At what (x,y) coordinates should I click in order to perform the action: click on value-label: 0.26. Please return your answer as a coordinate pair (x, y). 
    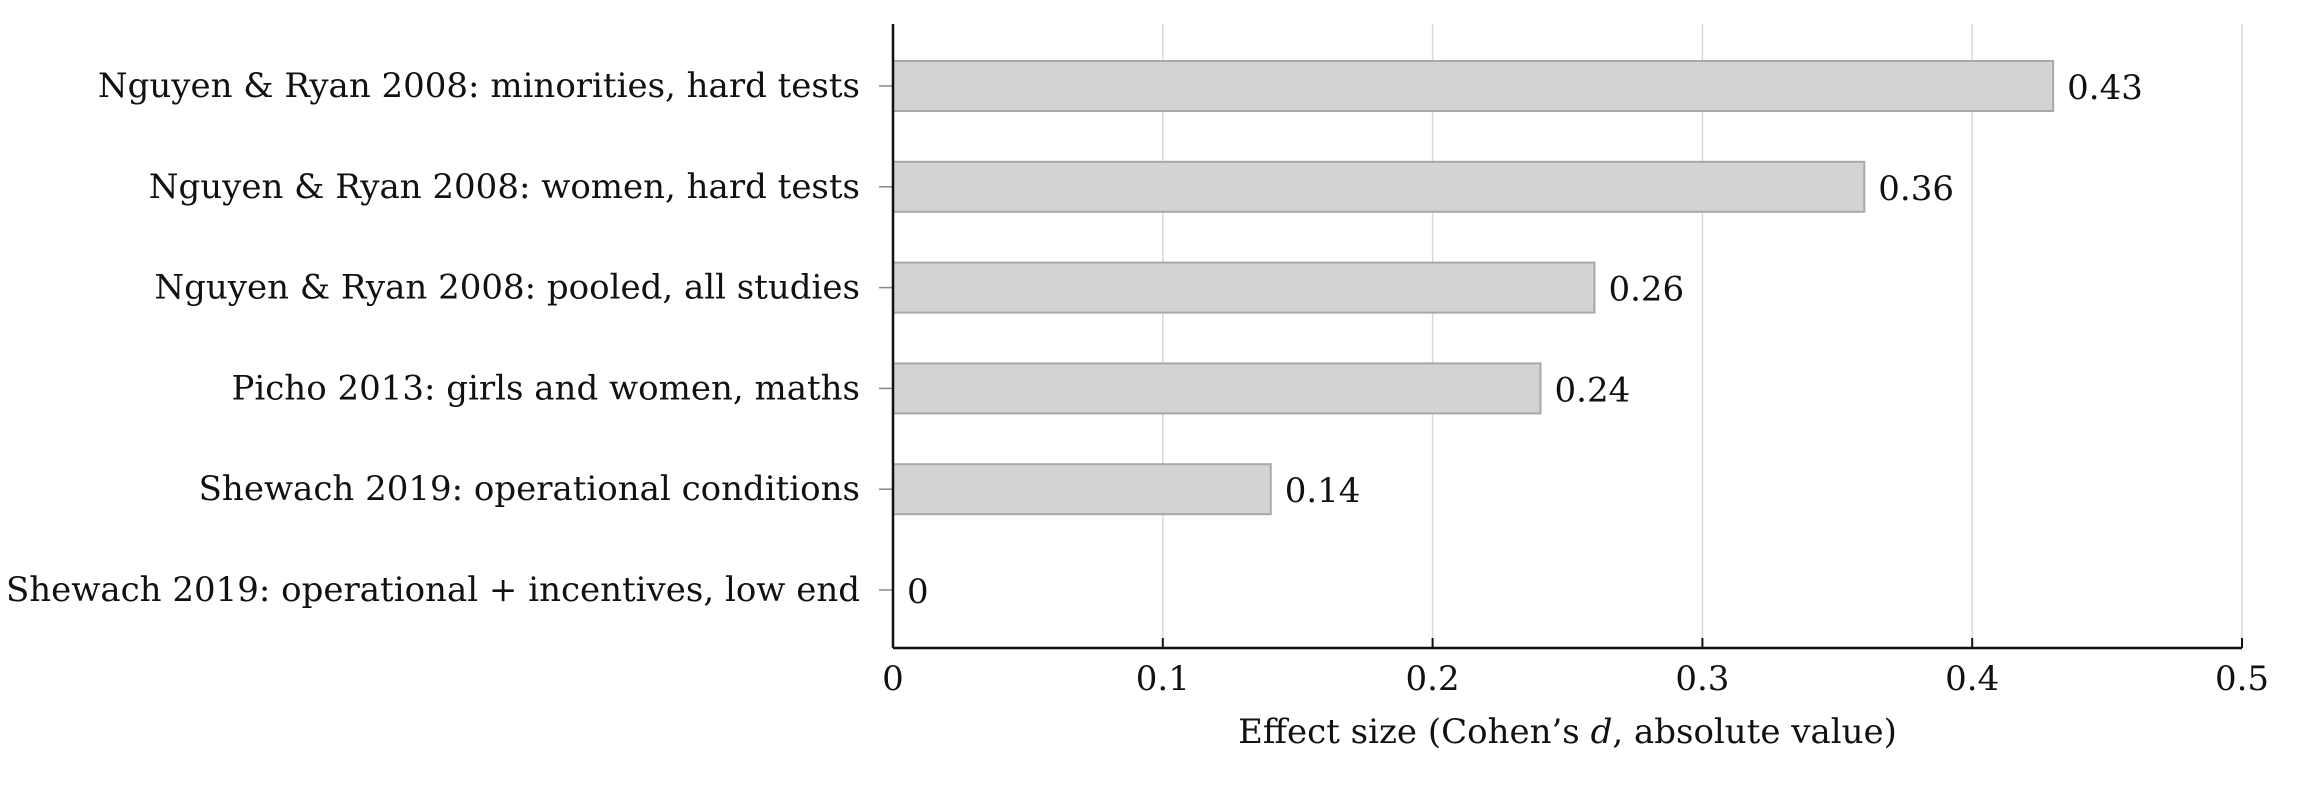
    Looking at the image, I should click on (1646, 290).